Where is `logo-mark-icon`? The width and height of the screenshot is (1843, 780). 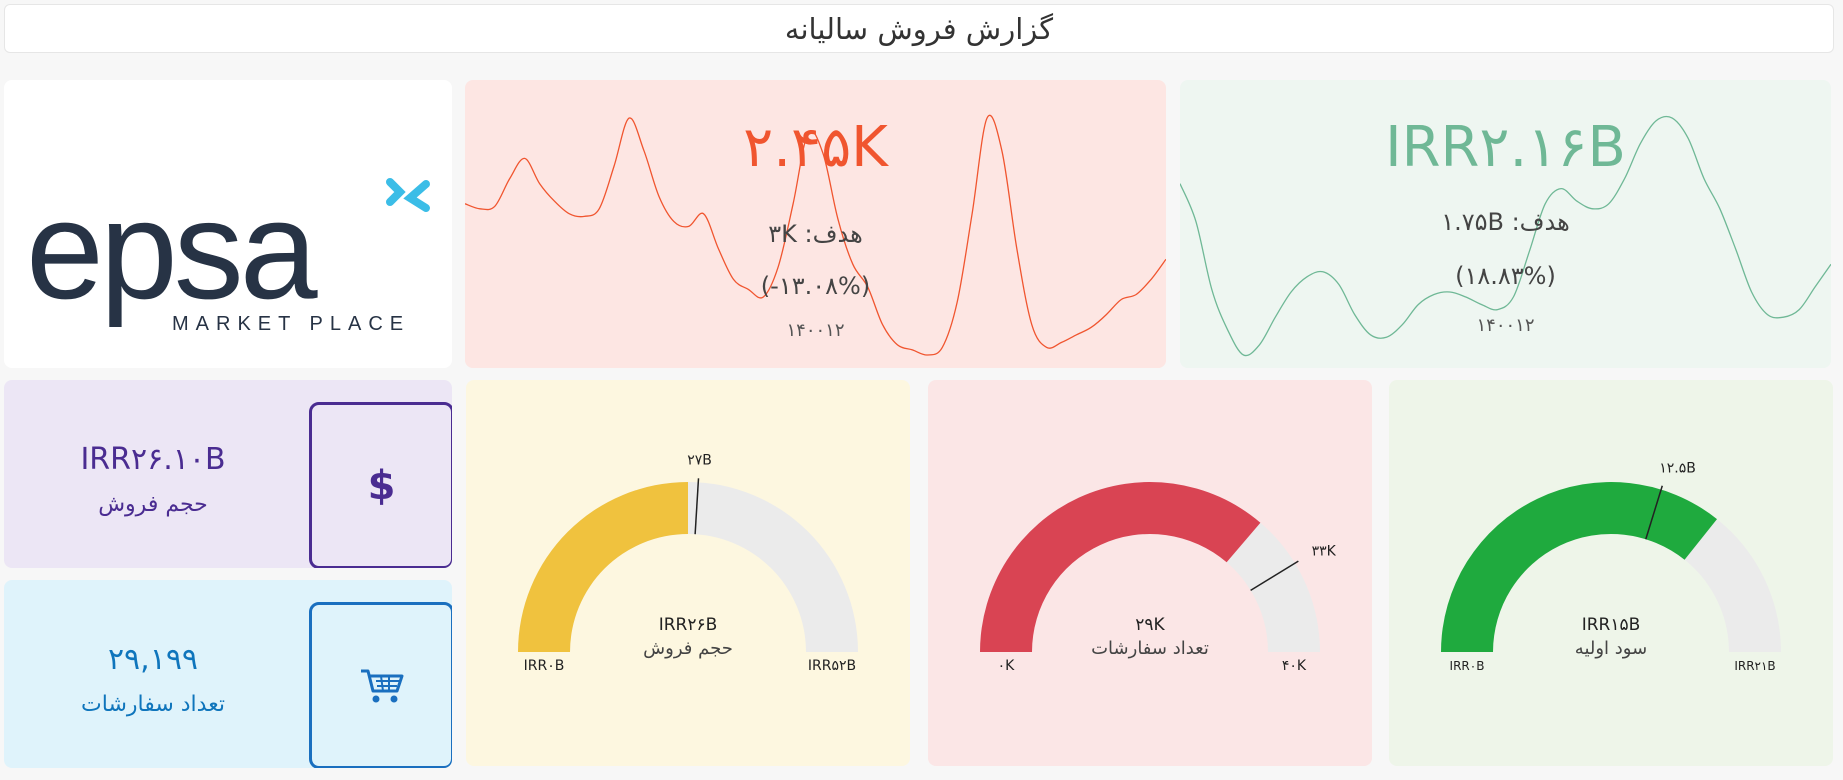 logo-mark-icon is located at coordinates (408, 195).